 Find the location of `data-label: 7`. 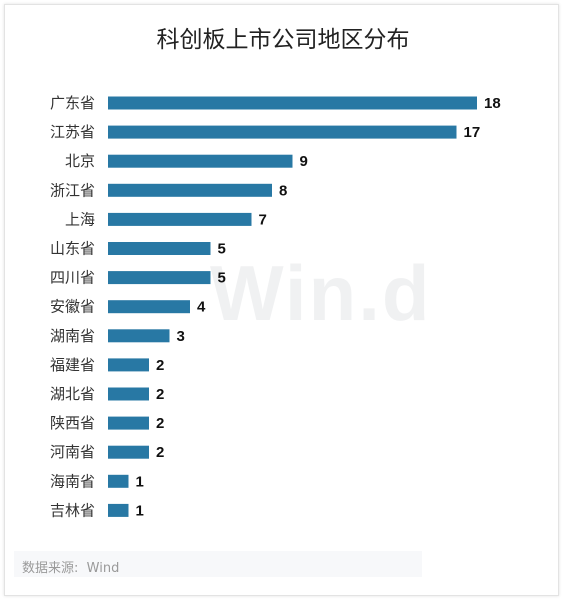

data-label: 7 is located at coordinates (263, 219).